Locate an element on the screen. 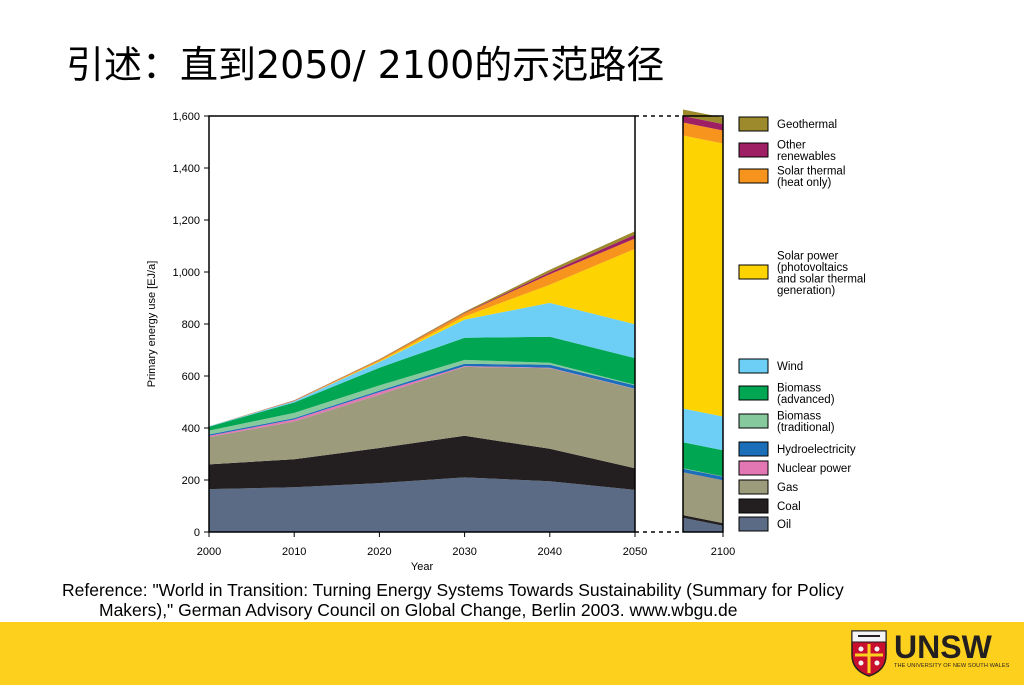  area-wind is located at coordinates (422, 364).